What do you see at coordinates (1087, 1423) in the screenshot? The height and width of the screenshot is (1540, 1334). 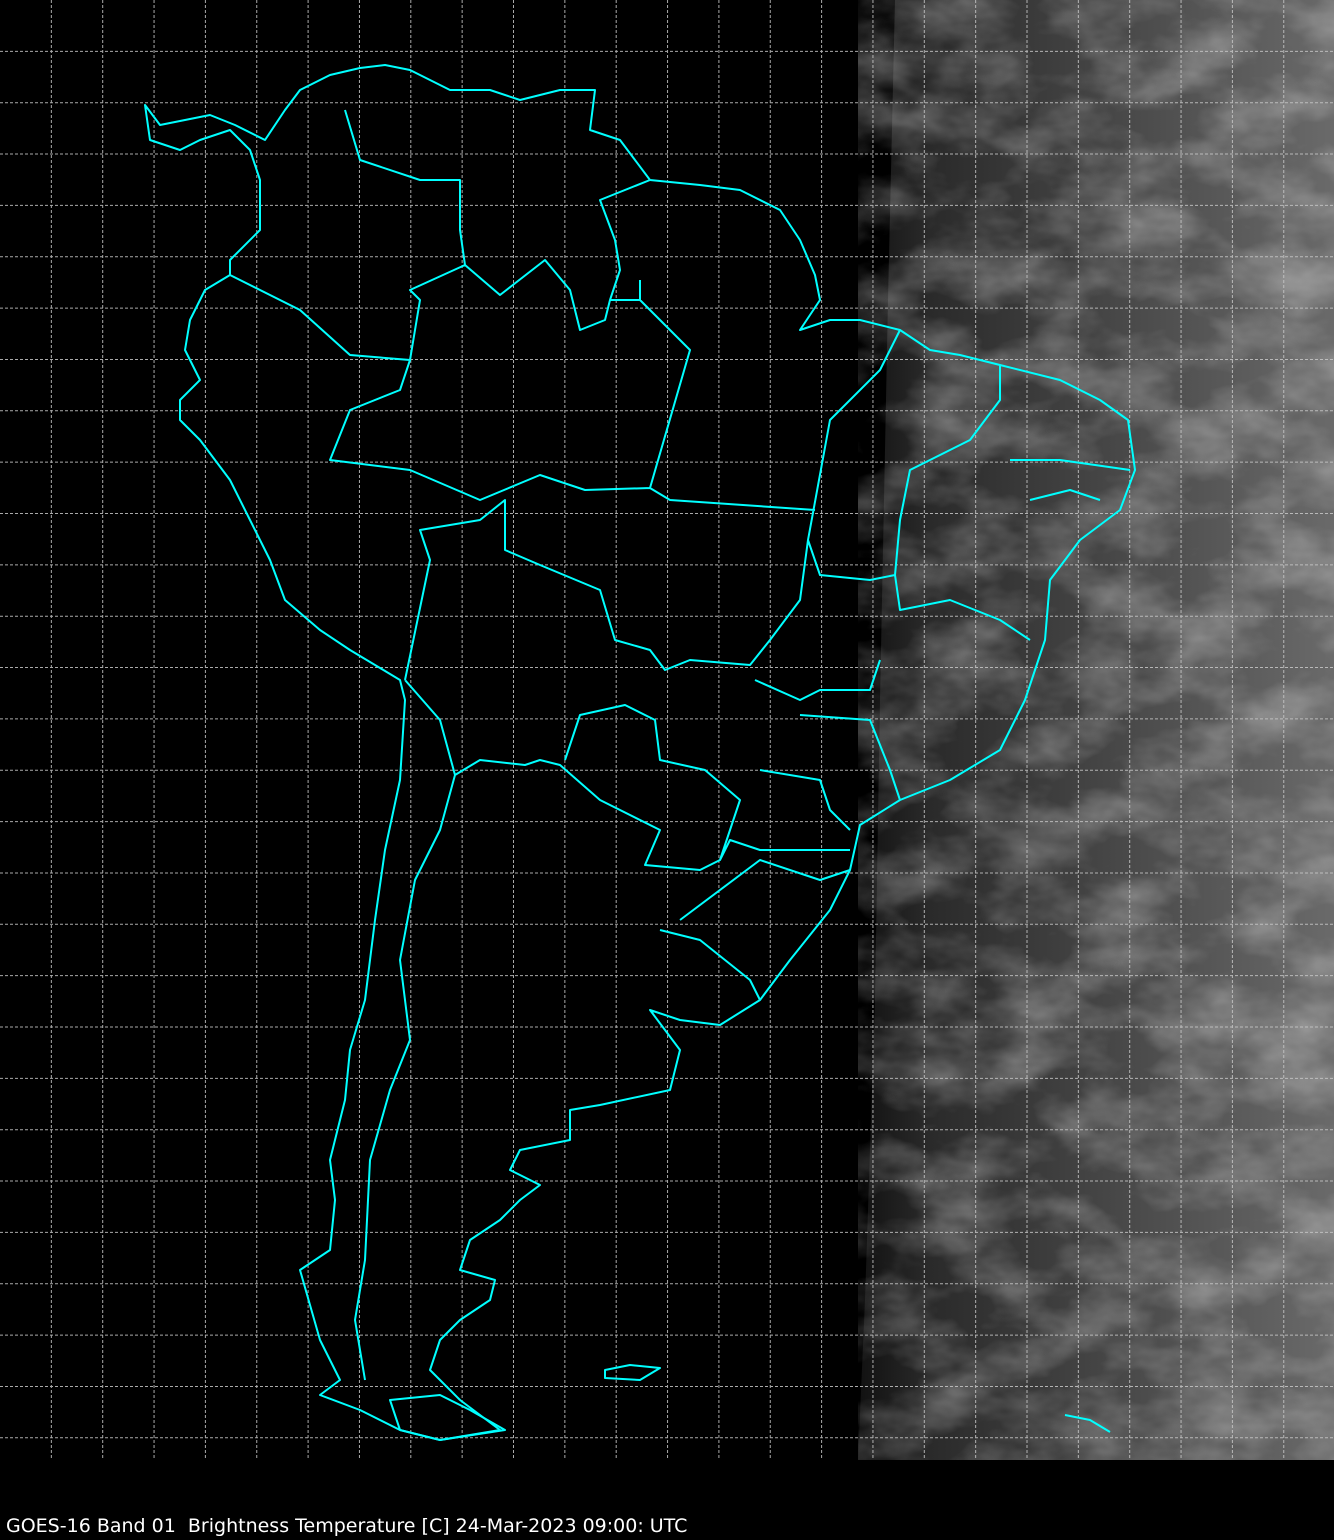 I see `south-georgia-island` at bounding box center [1087, 1423].